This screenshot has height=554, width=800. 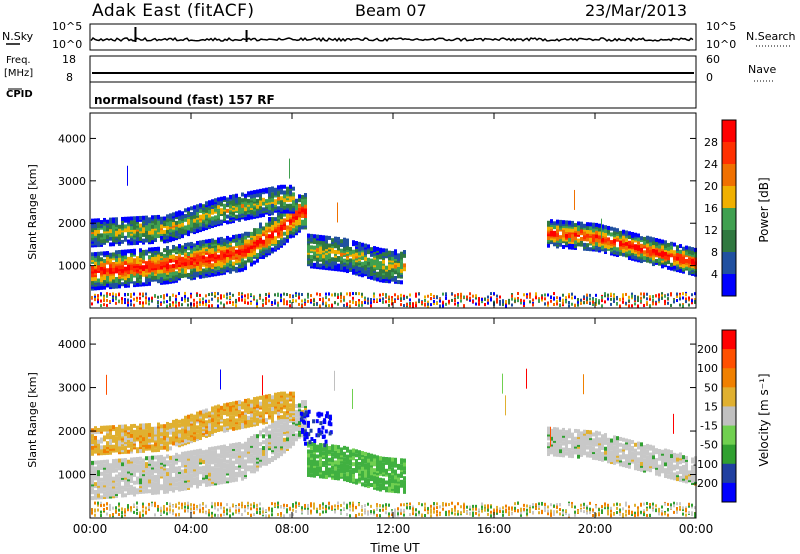 I want to click on colorbar-tick-label: 15, so click(x=711, y=406).